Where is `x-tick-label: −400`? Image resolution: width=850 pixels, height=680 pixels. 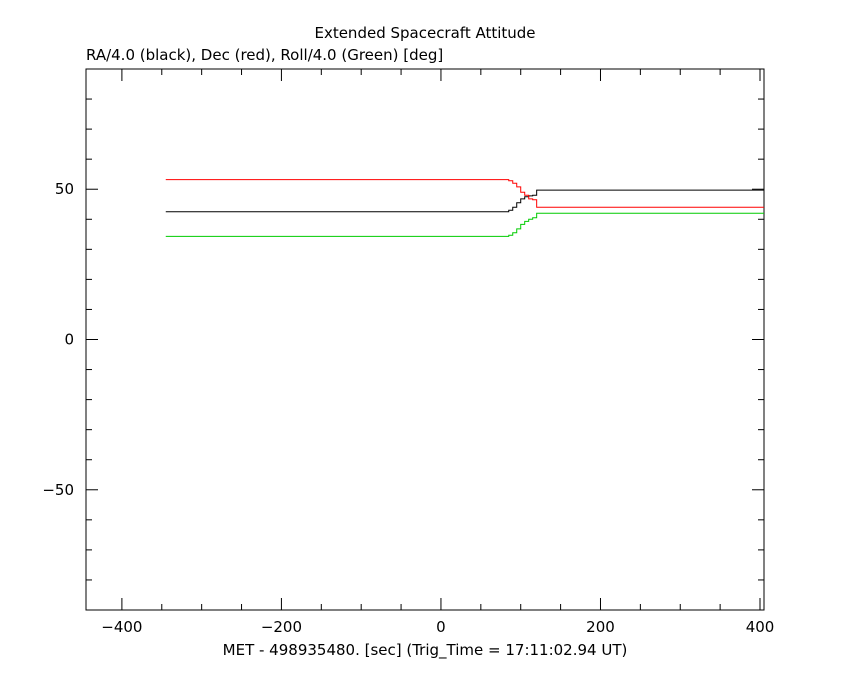
x-tick-label: −400 is located at coordinates (121, 627).